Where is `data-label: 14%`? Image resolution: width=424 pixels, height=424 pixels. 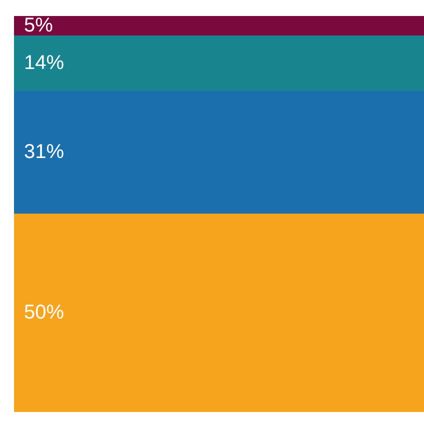
data-label: 14% is located at coordinates (44, 63).